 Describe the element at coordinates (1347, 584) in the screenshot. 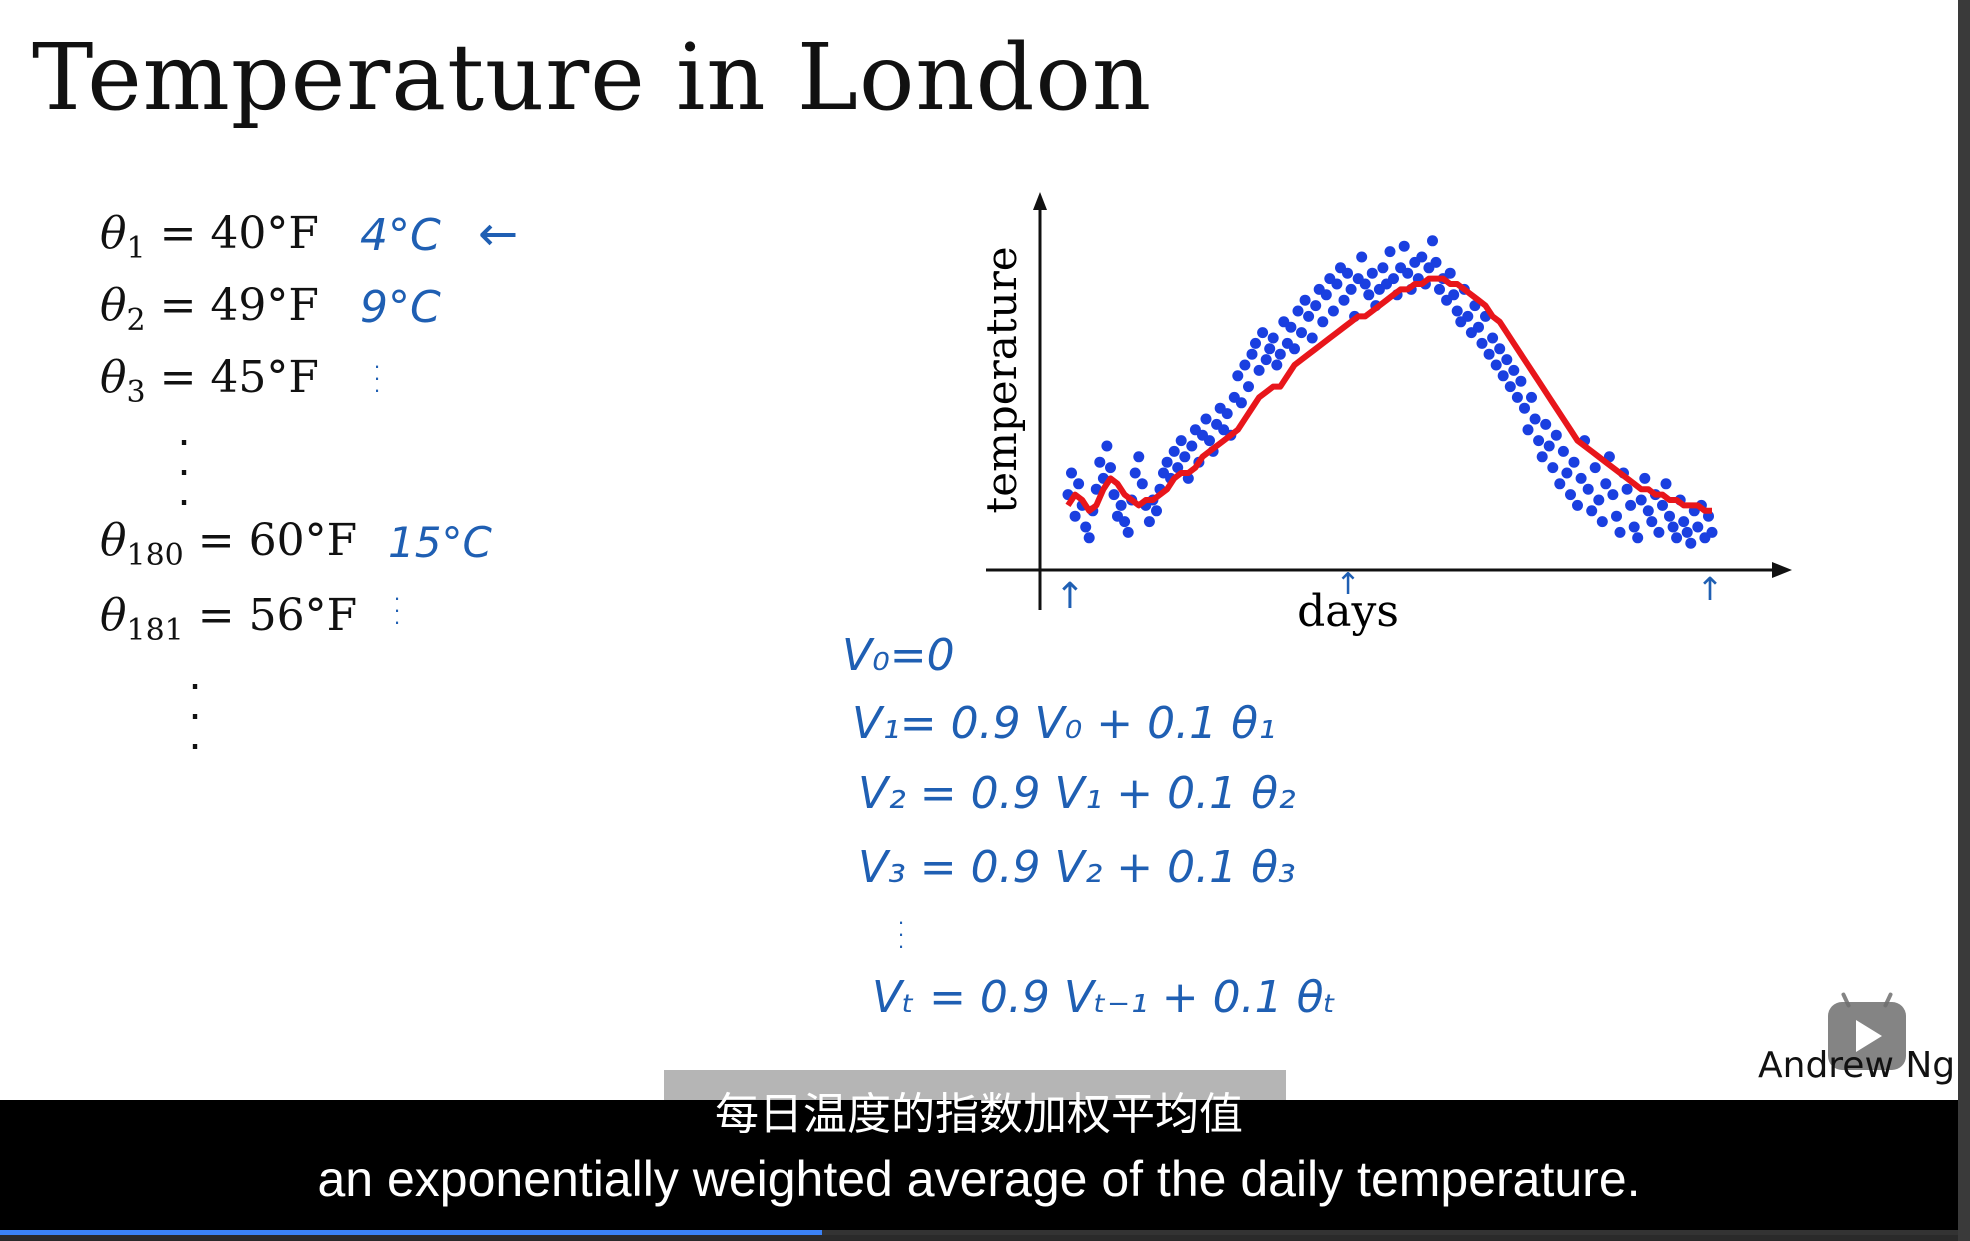

I see `handwritten-marker-mid: ↑` at that location.